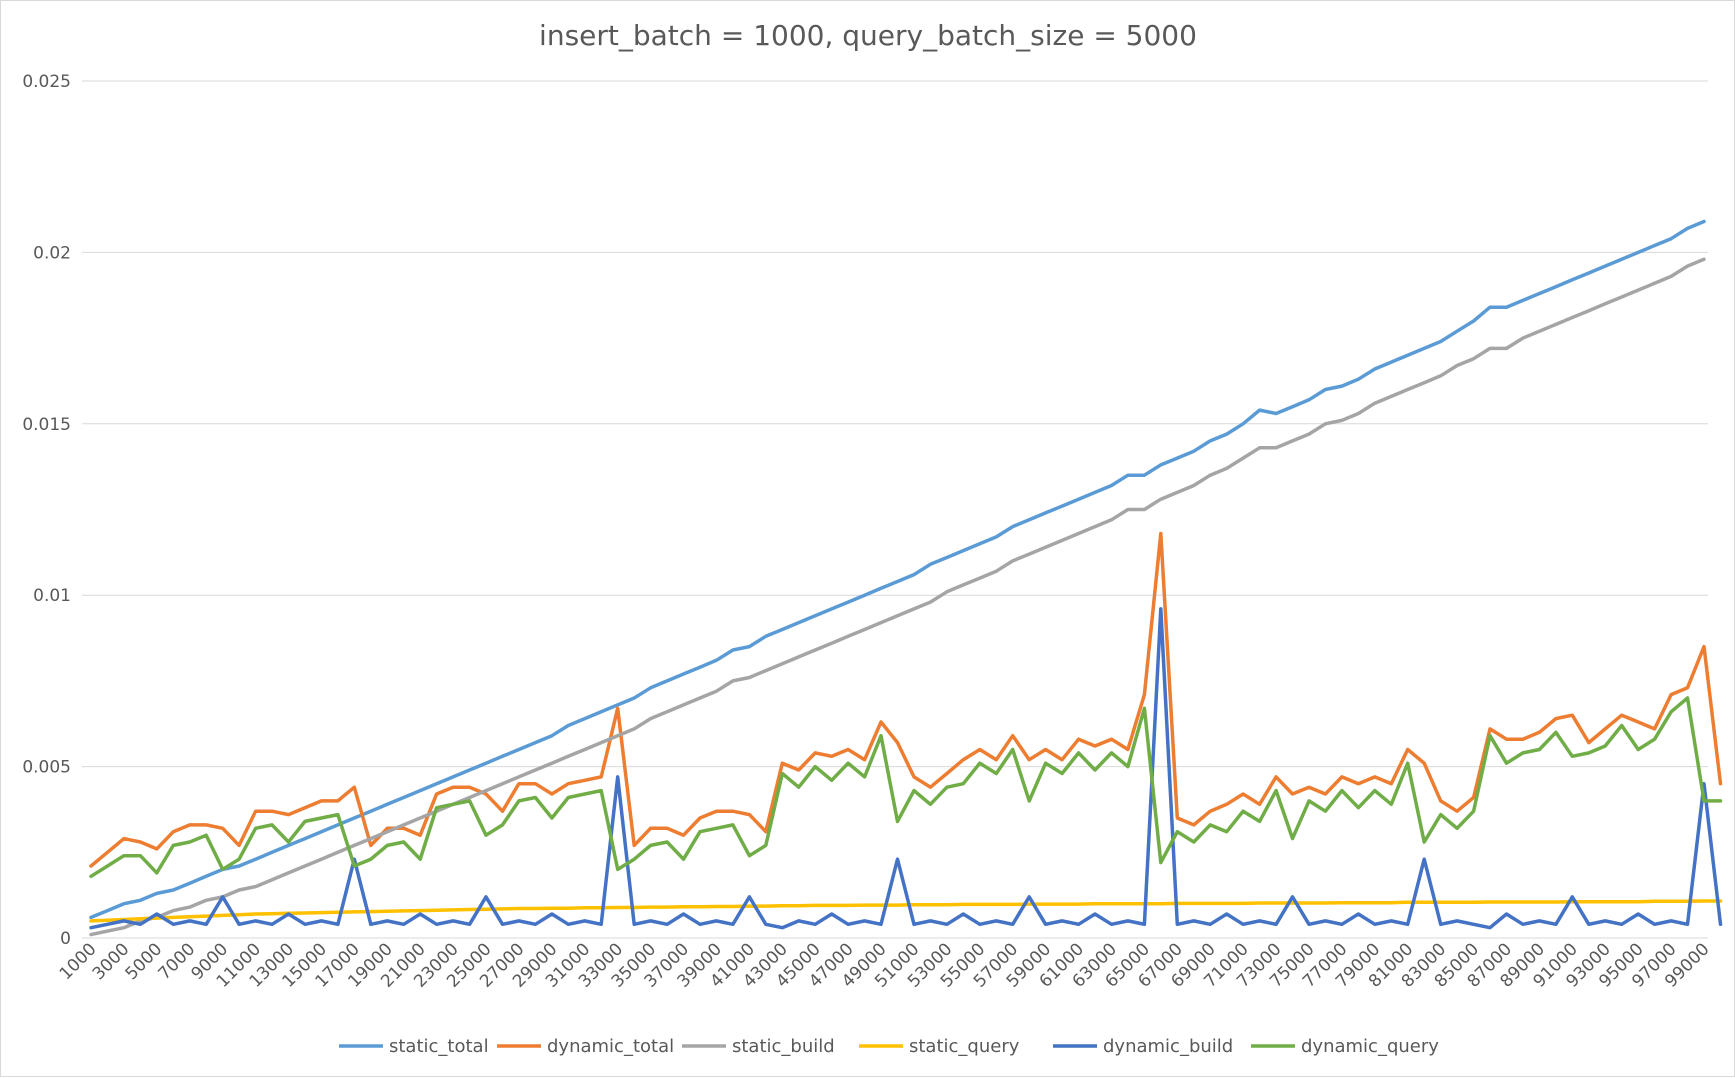 This screenshot has width=1735, height=1078. What do you see at coordinates (46, 510) in the screenshot?
I see `y-axis-ticks: 0 0.005 0.01 0.015 0.02 0.025` at bounding box center [46, 510].